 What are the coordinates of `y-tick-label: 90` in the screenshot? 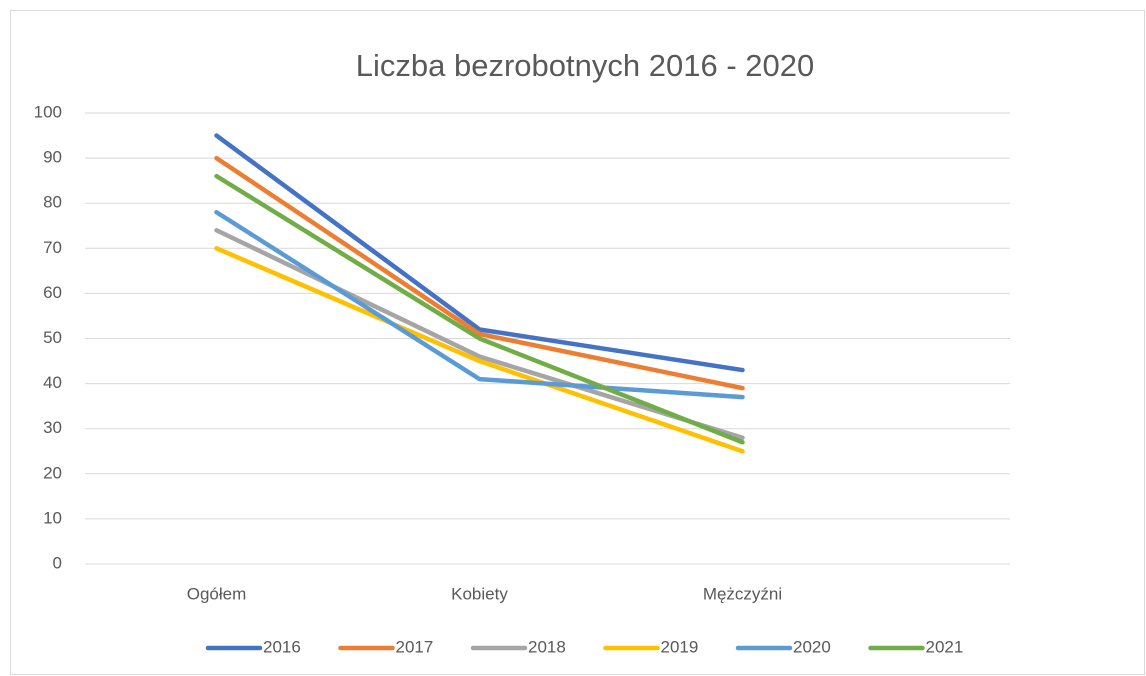 It's located at (52, 157).